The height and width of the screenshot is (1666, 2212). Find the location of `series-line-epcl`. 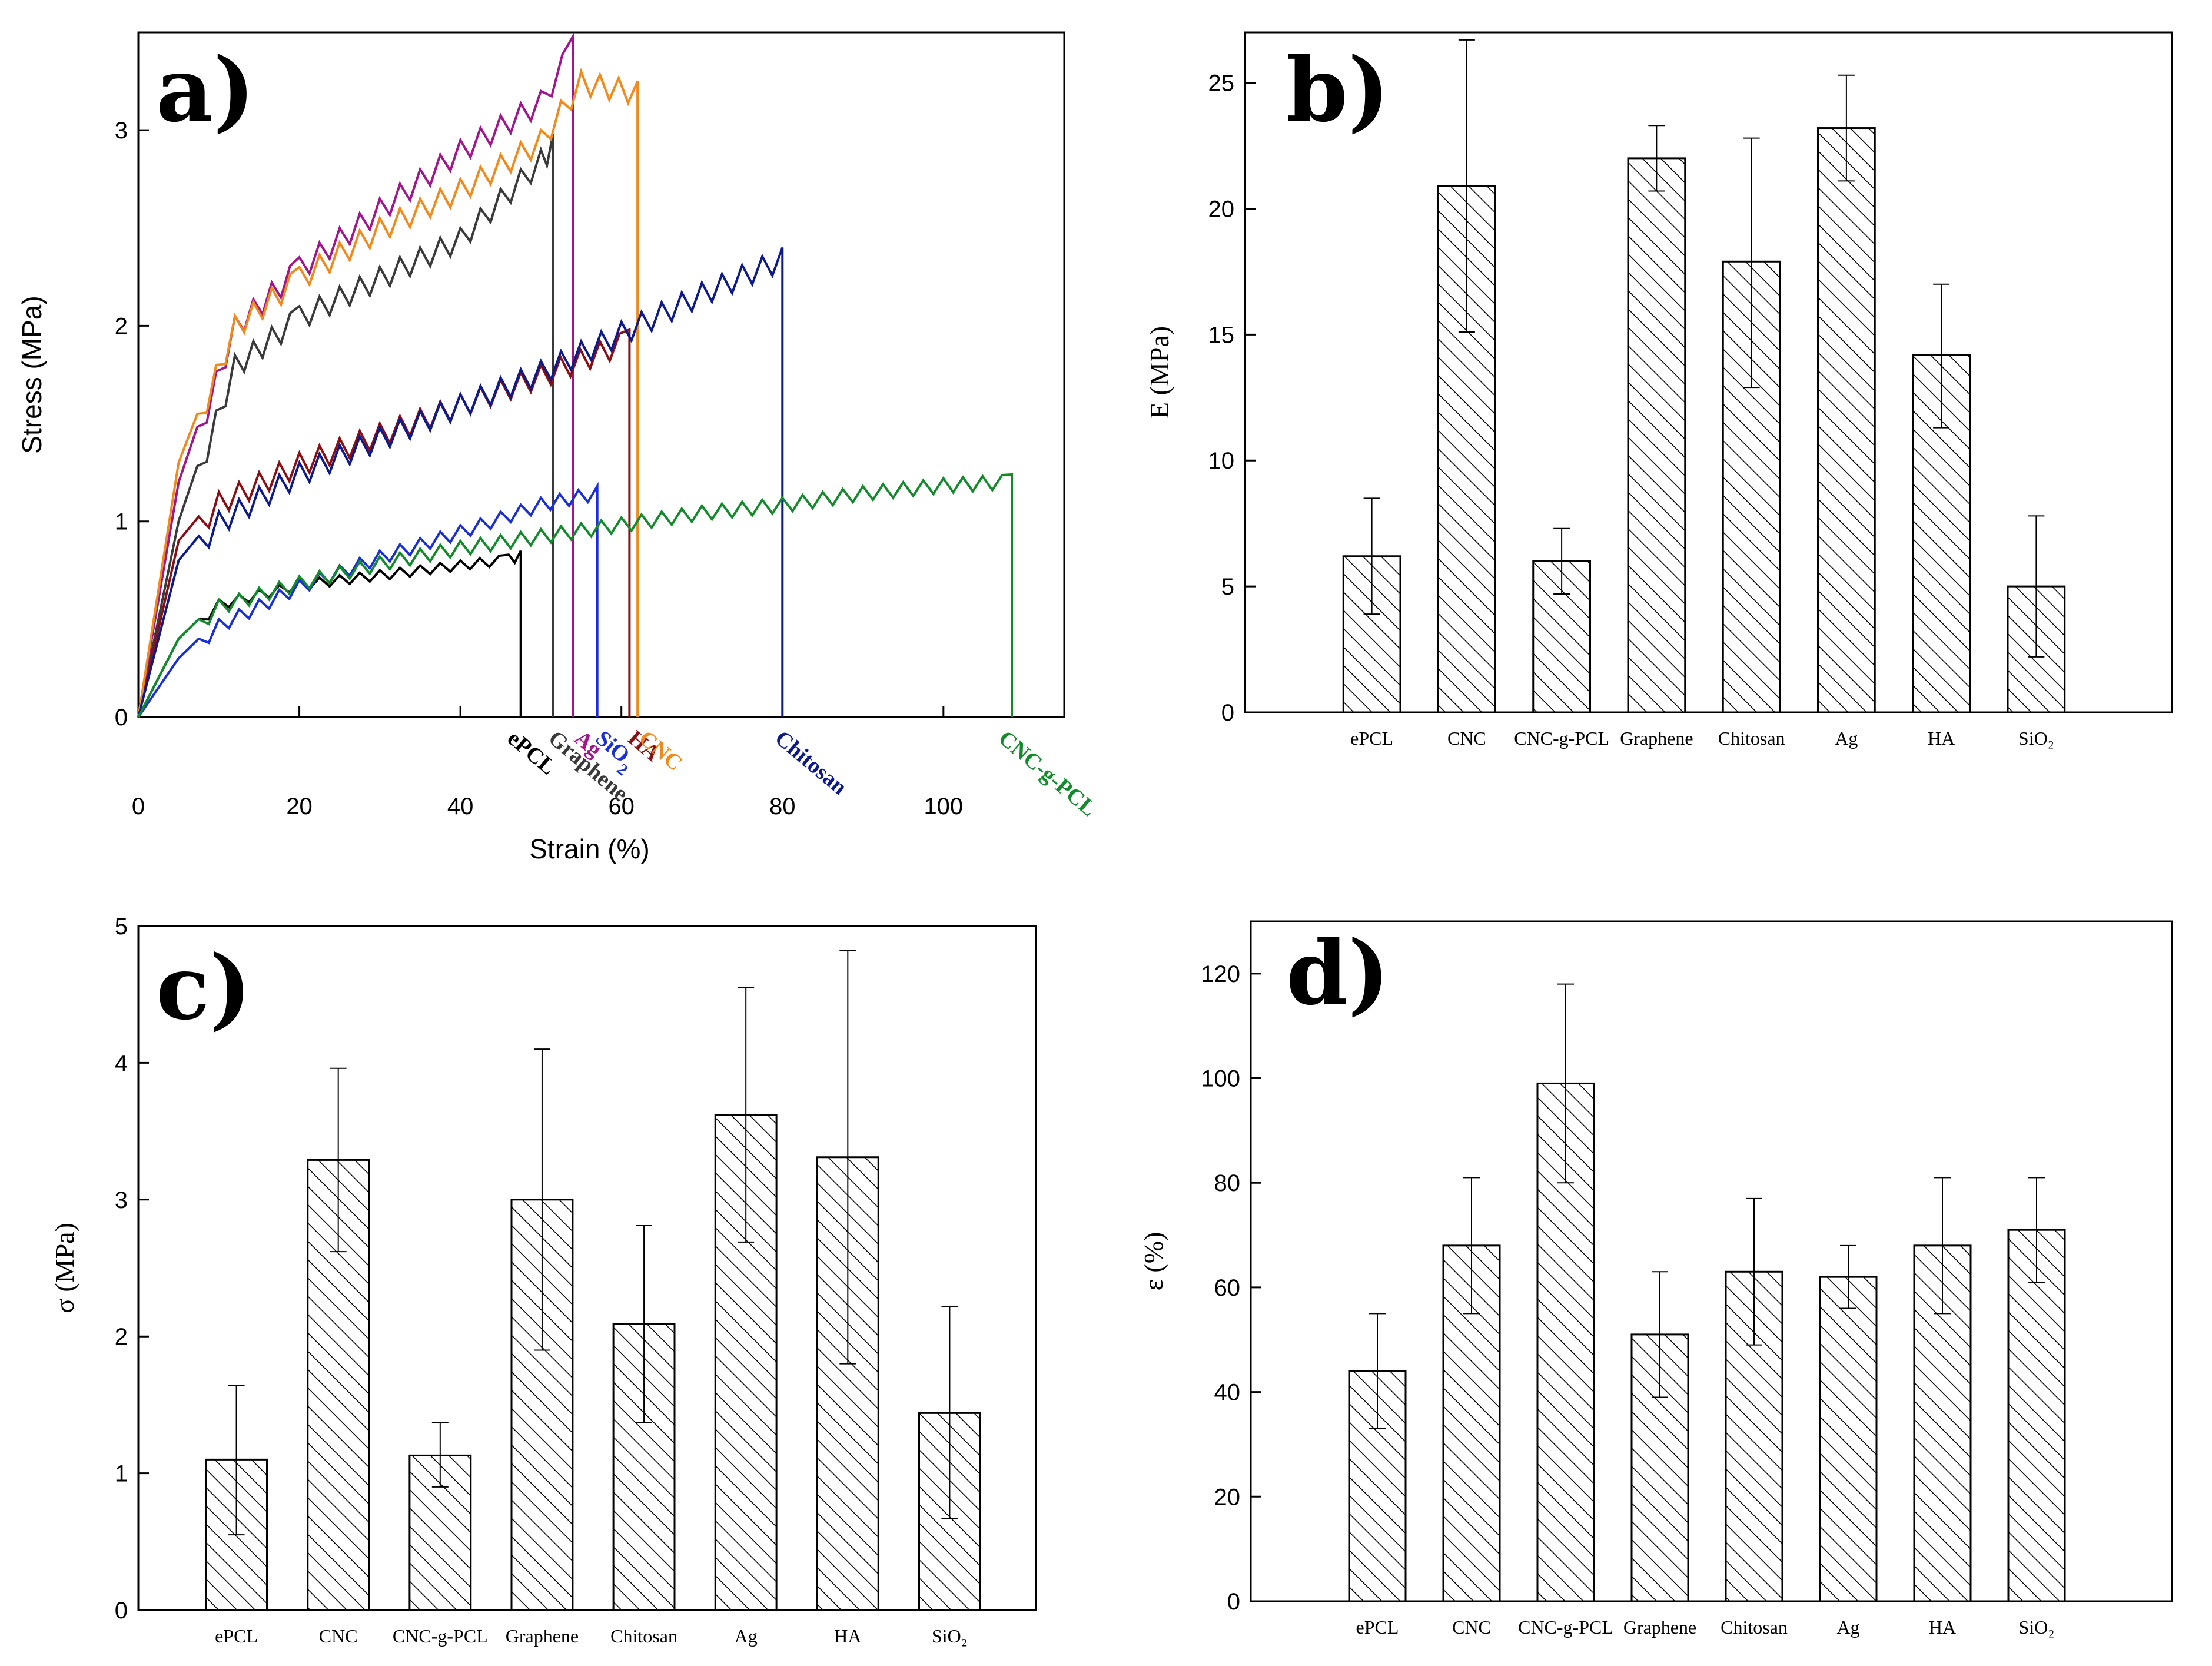

series-line-epcl is located at coordinates (329, 634).